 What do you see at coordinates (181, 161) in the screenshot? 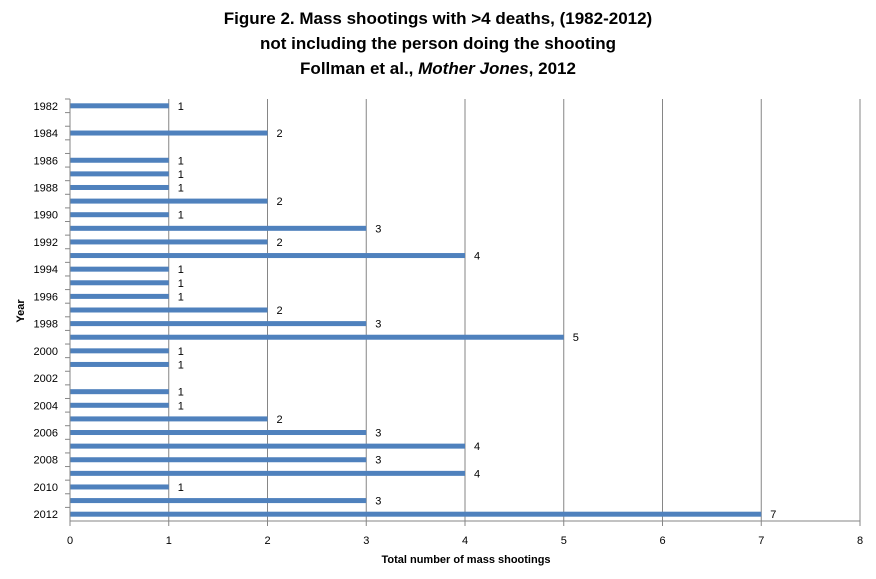
I see `data-label-1986: 1` at bounding box center [181, 161].